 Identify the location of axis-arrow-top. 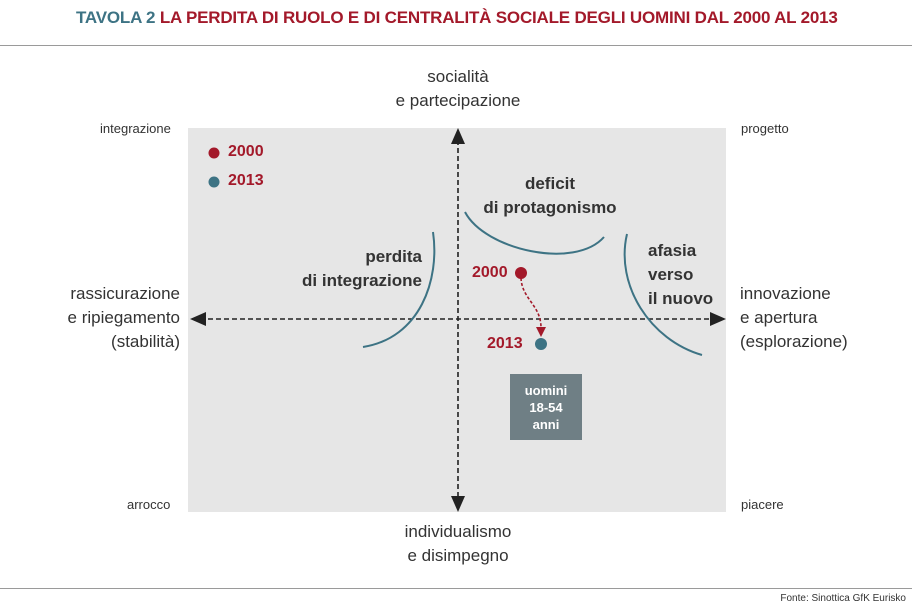
(458, 136).